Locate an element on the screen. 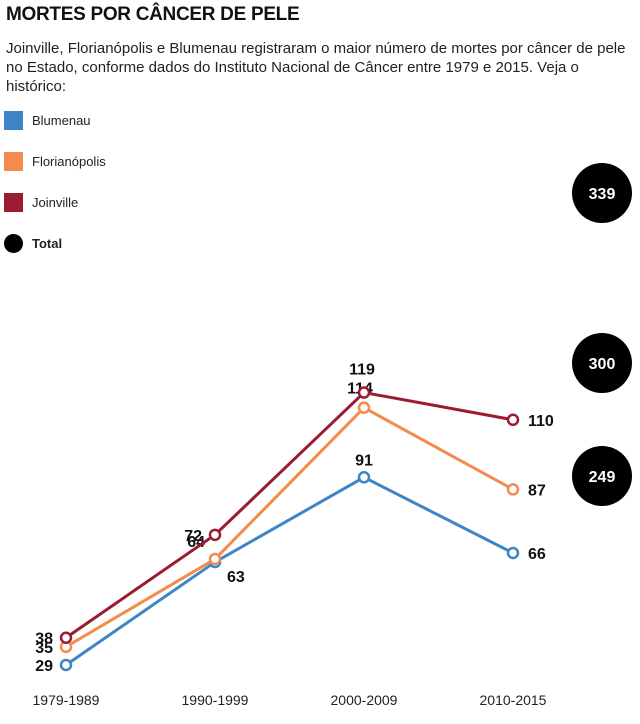 This screenshot has width=640, height=724. x-tick-label-2010-2015: 2010-2015 is located at coordinates (513, 700).